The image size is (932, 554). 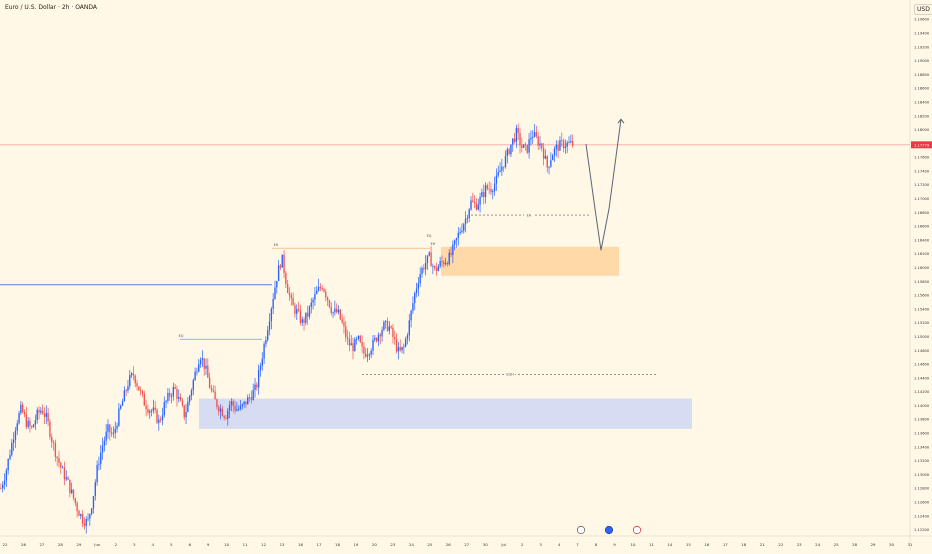 I want to click on high-label: EH, so click(x=276, y=245).